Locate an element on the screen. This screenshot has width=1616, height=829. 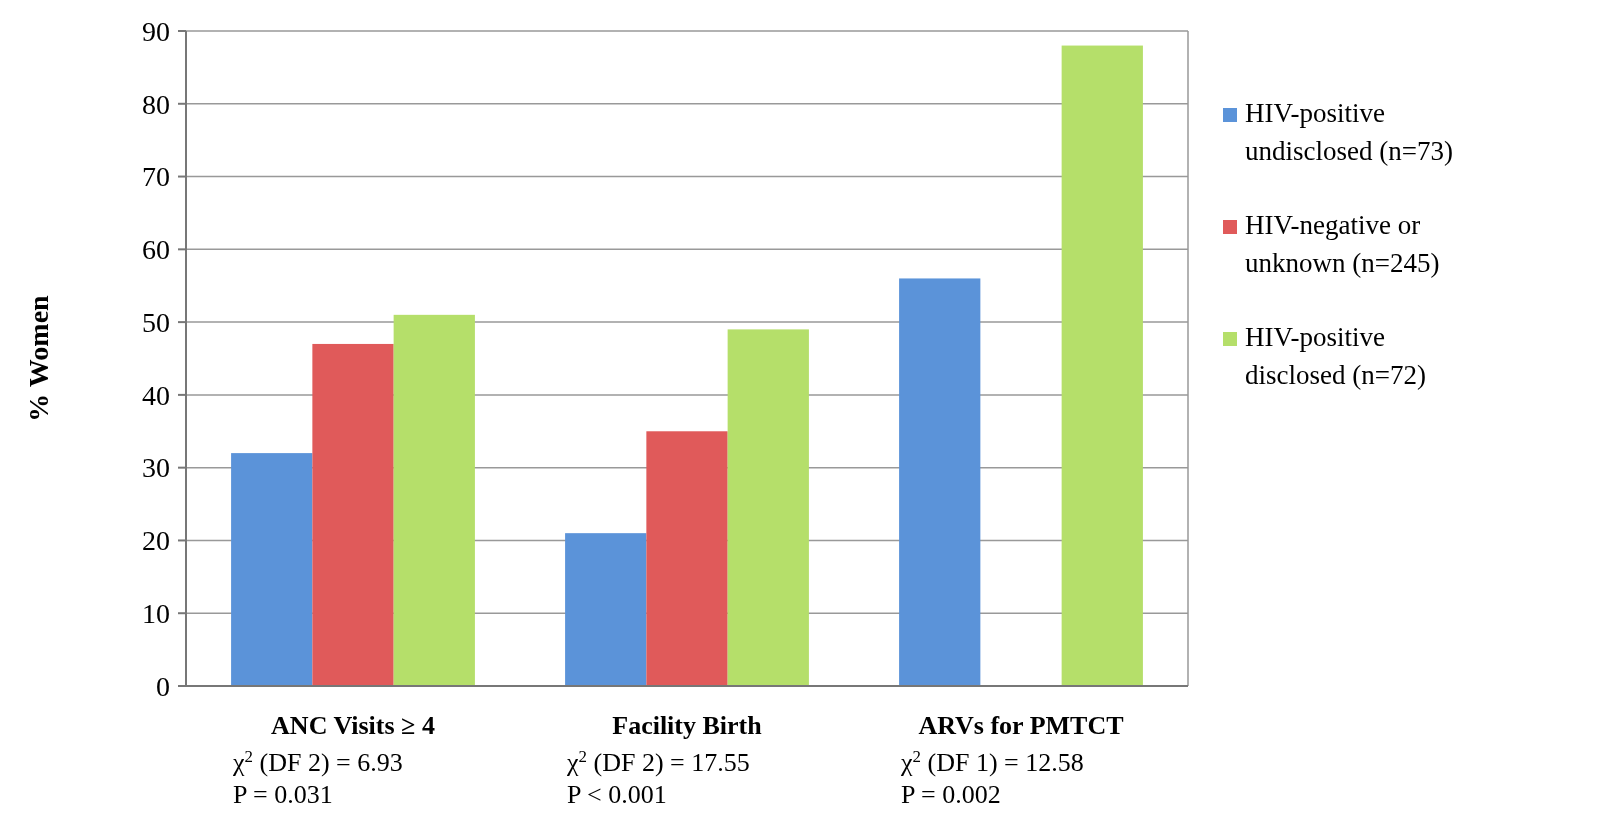
y-tick-label: 50 is located at coordinates (156, 322).